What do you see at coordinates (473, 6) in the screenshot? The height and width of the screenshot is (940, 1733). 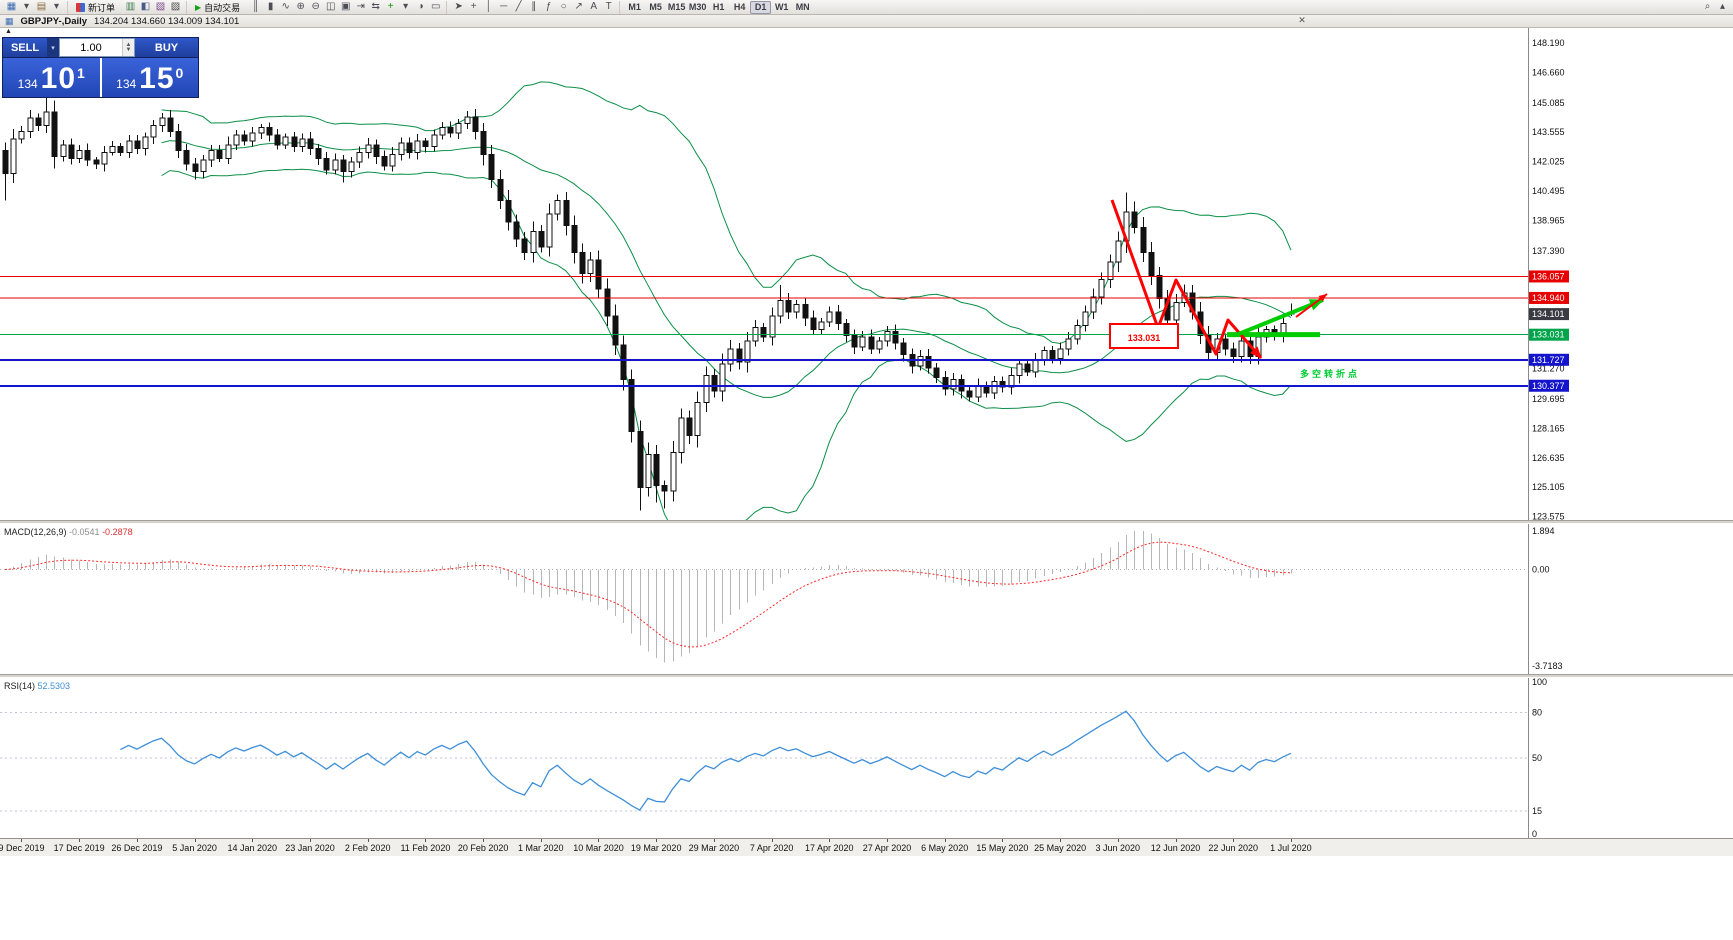 I see `crosshair-icon: +` at bounding box center [473, 6].